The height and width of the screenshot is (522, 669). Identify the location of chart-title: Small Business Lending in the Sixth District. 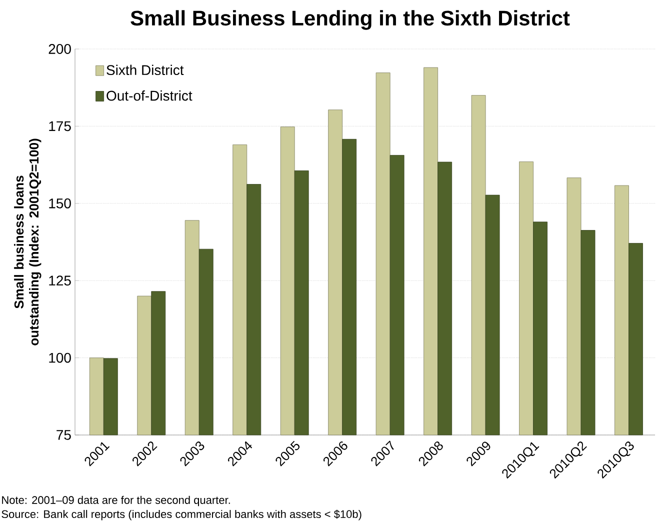
(350, 20).